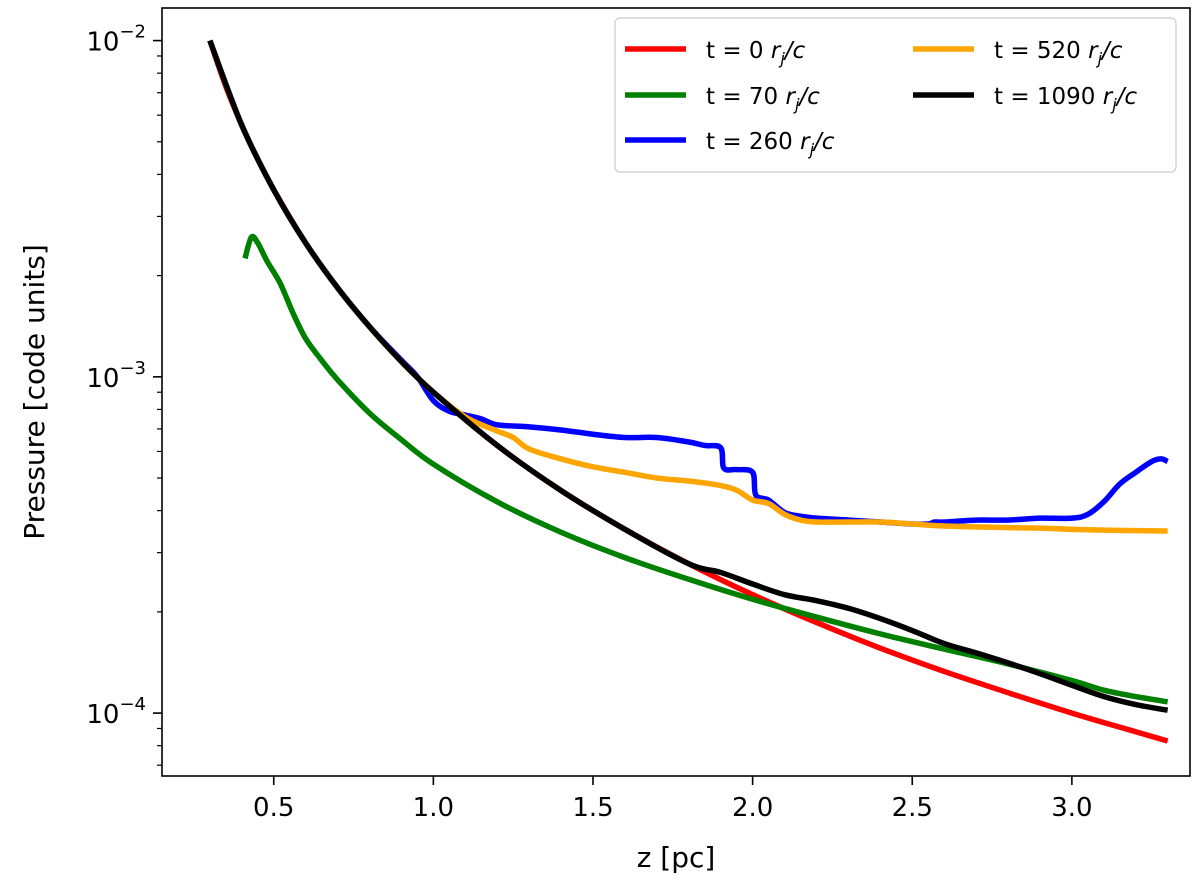 This screenshot has height=883, width=1200. I want to click on legend-box, so click(895, 95).